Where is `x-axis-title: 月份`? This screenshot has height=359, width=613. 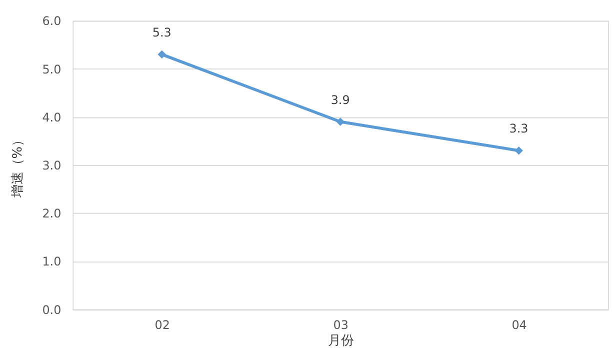
x-axis-title: 月份 is located at coordinates (341, 341).